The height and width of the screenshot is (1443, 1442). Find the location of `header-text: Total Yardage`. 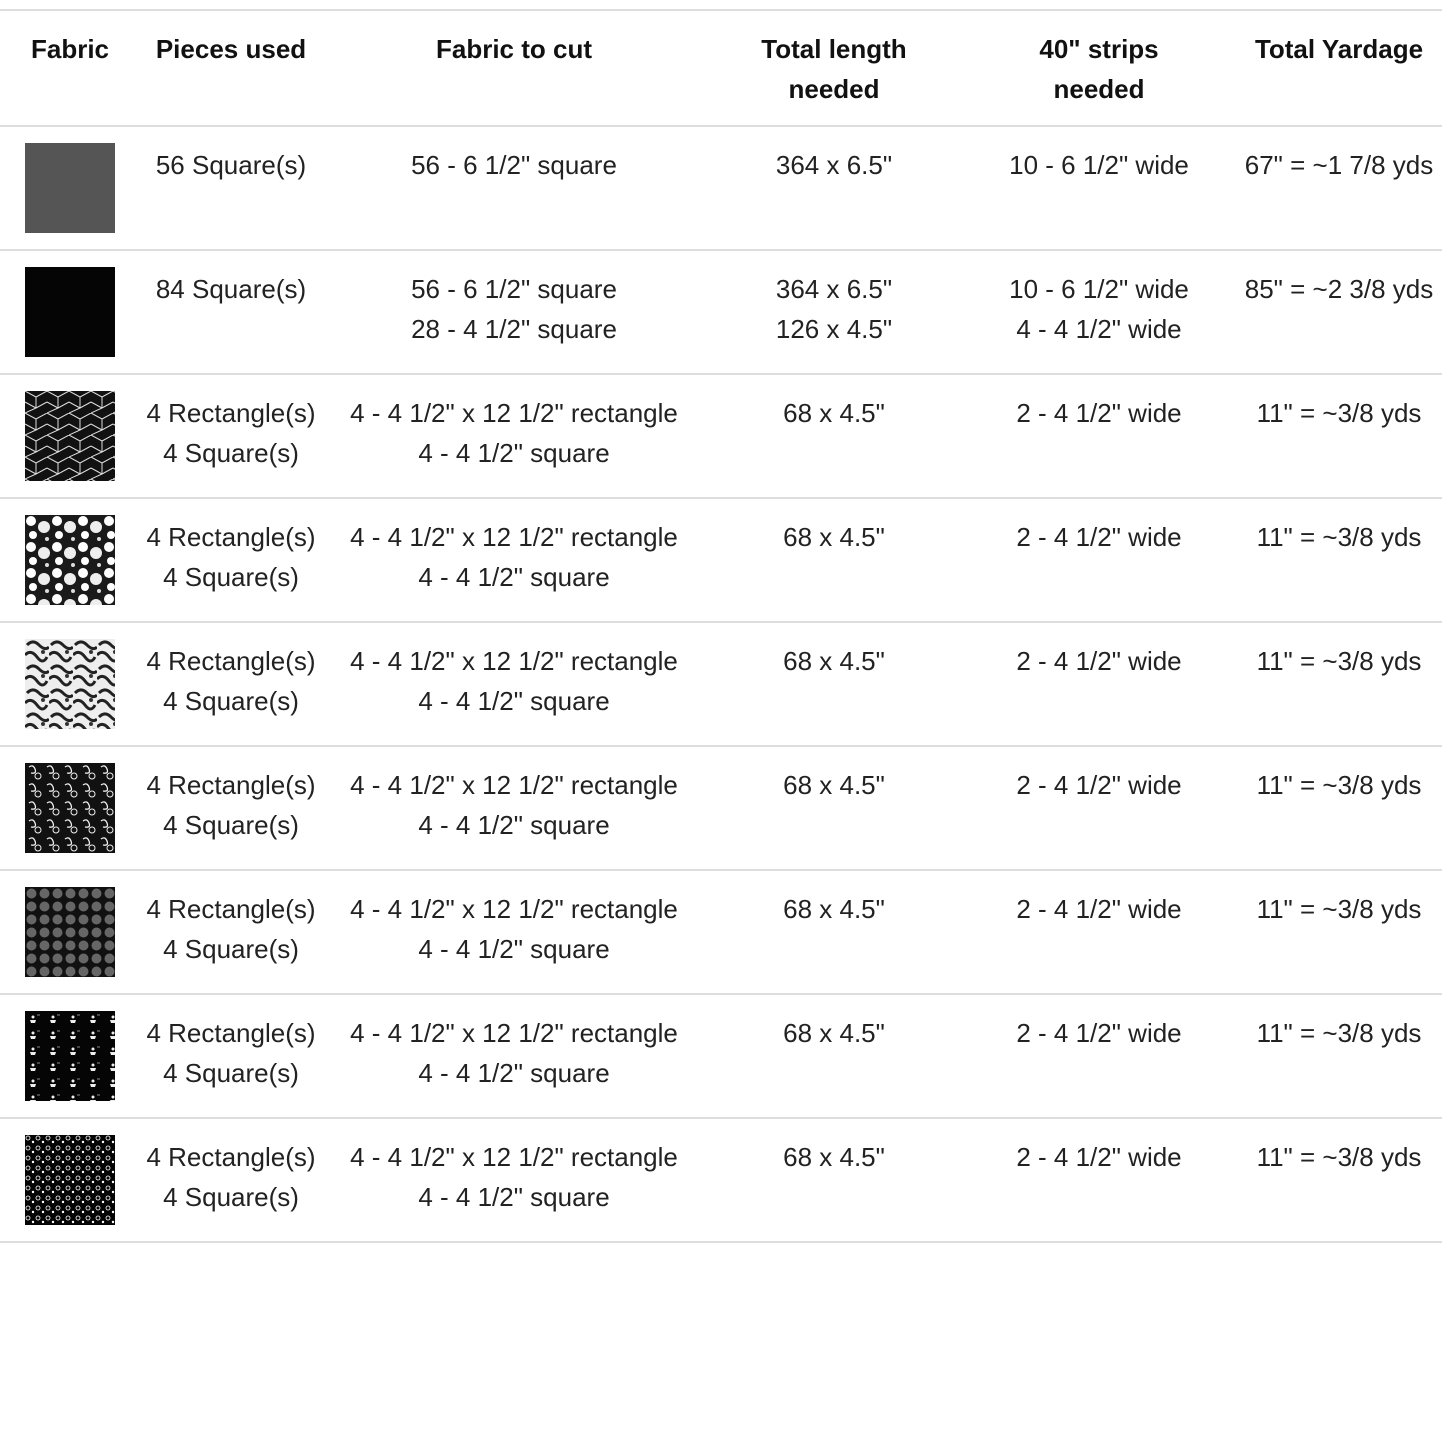

header-text: Total Yardage is located at coordinates (1339, 49).